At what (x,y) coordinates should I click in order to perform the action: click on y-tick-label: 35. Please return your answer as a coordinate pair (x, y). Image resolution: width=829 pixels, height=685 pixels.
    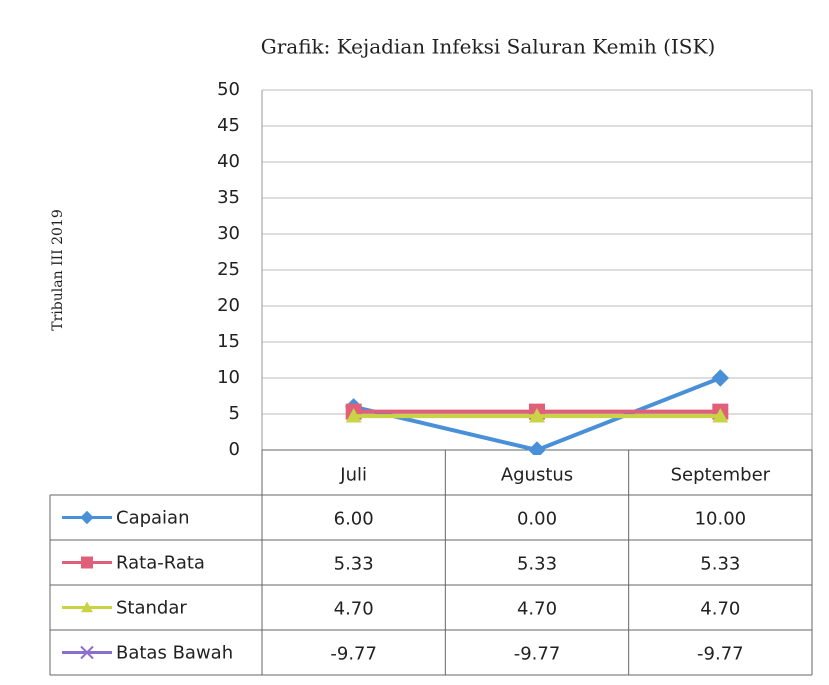
    Looking at the image, I should click on (228, 197).